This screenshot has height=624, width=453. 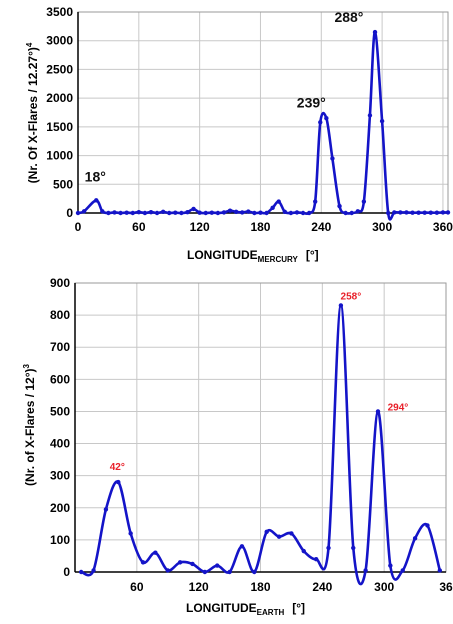 What do you see at coordinates (60, 347) in the screenshot?
I see `y-tick-label: 700` at bounding box center [60, 347].